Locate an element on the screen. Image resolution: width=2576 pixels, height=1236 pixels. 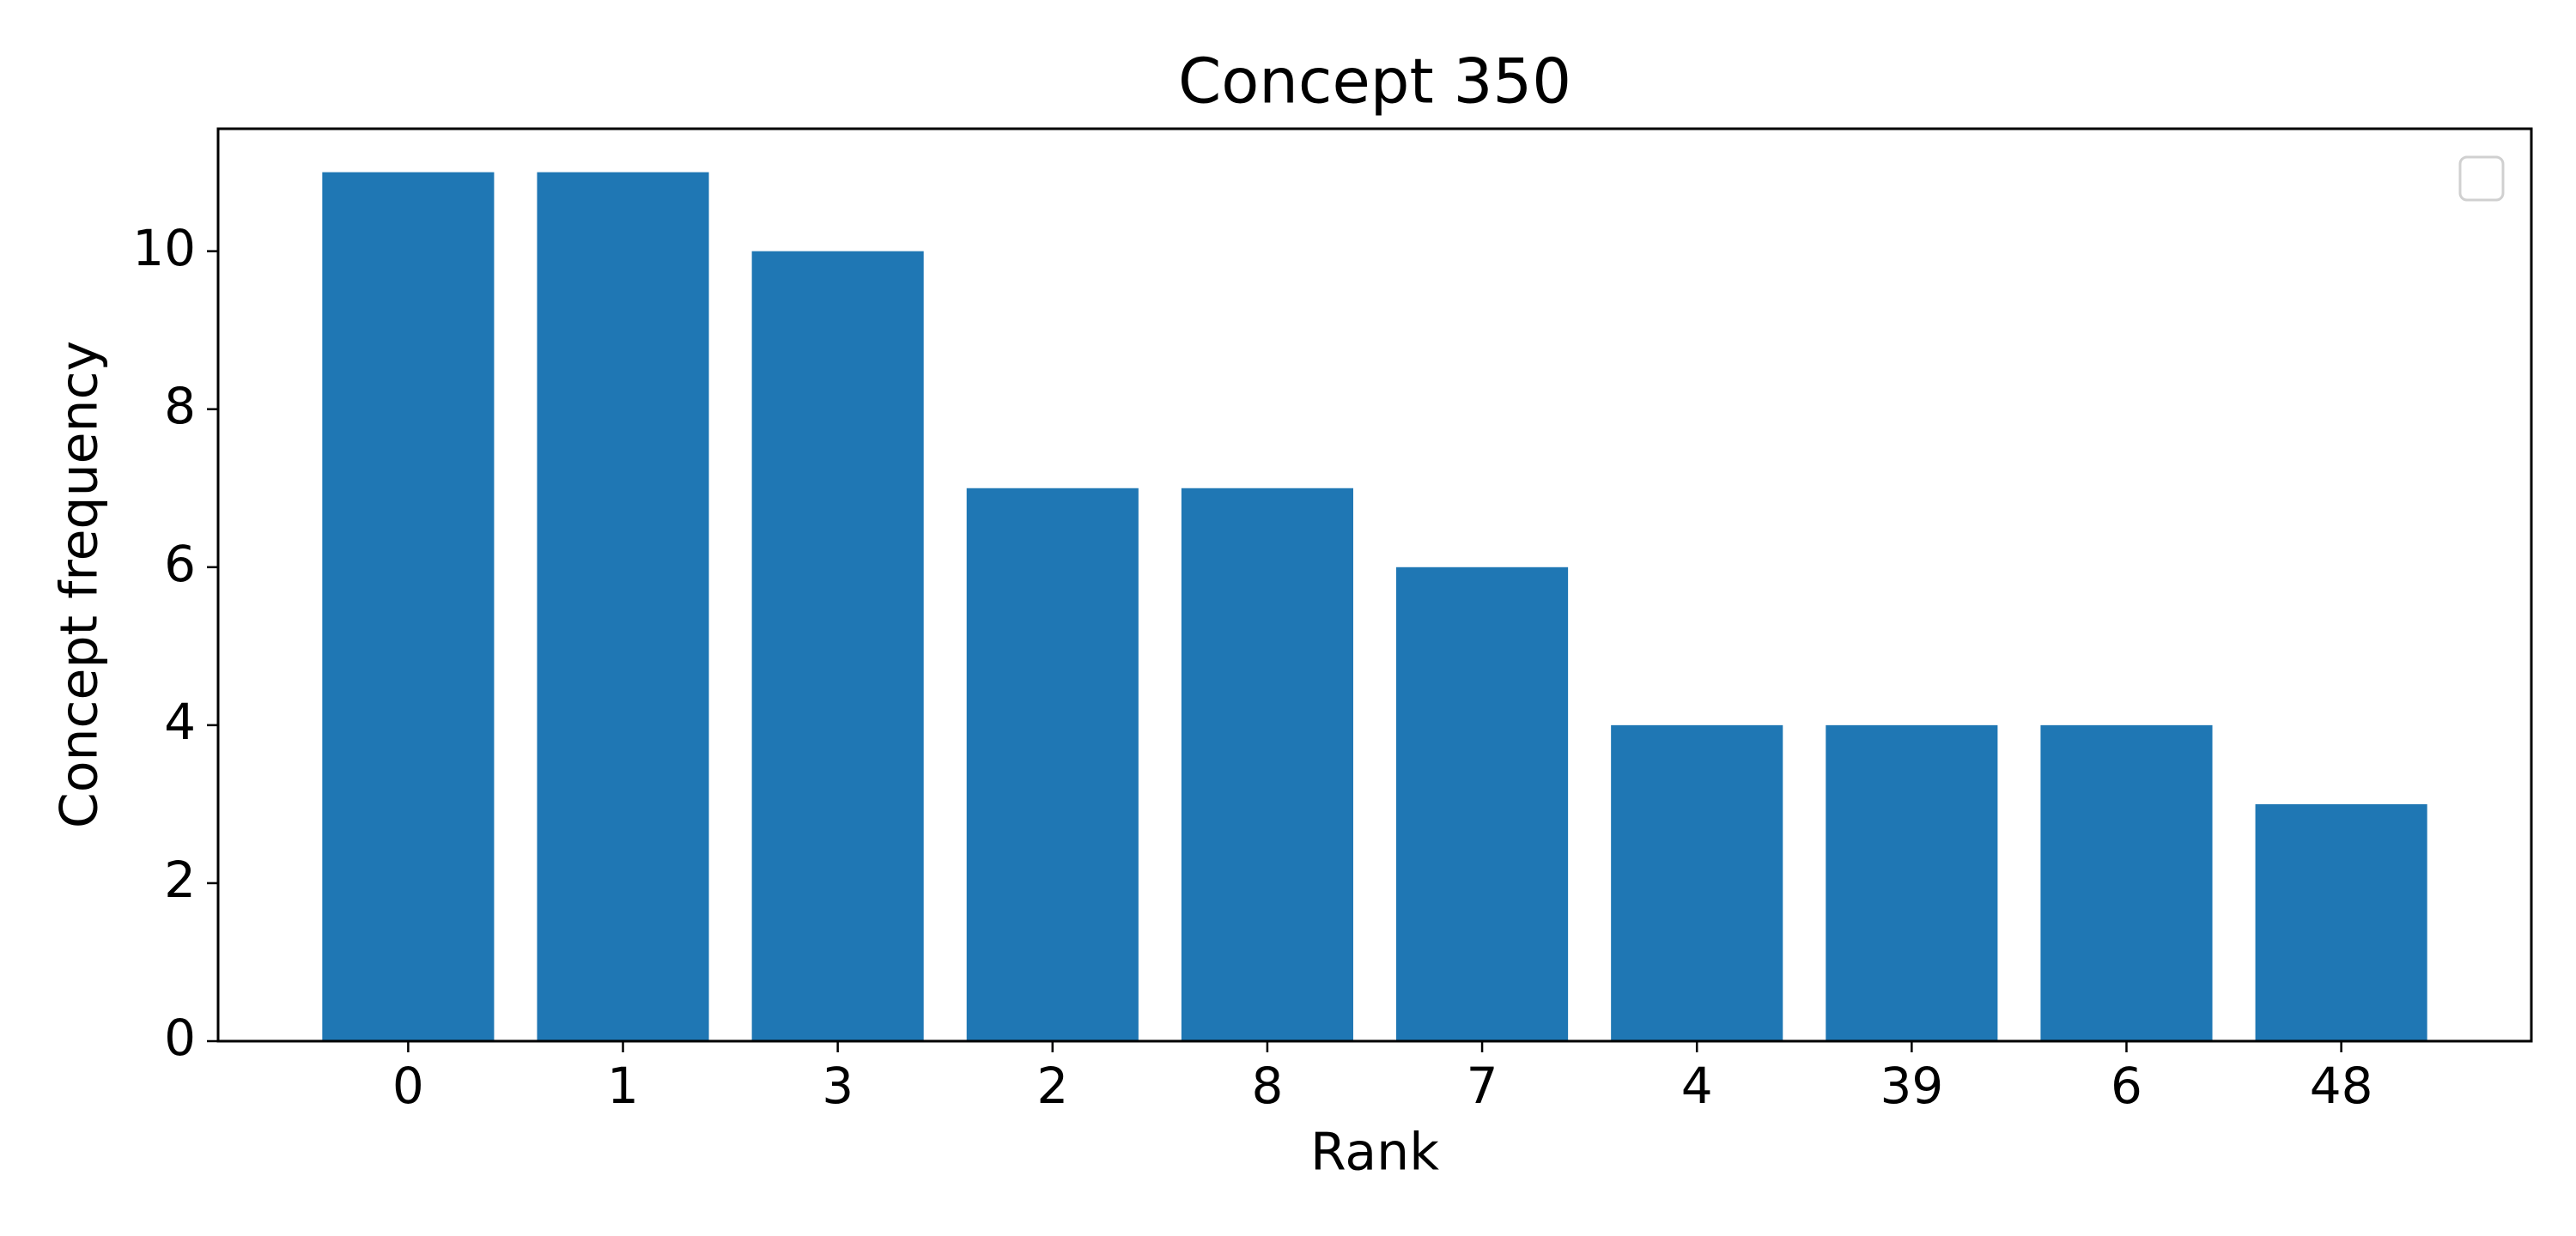
x-tick-label: 0 is located at coordinates (408, 1086).